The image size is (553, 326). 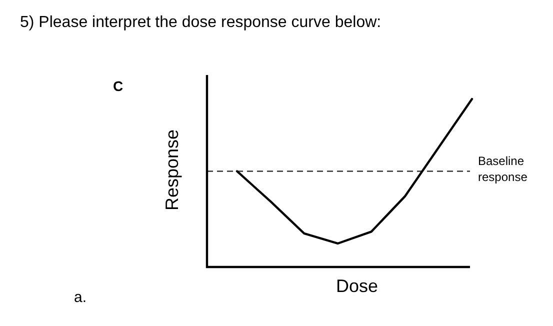 What do you see at coordinates (503, 169) in the screenshot?
I see `ref-line-label: Baseline response` at bounding box center [503, 169].